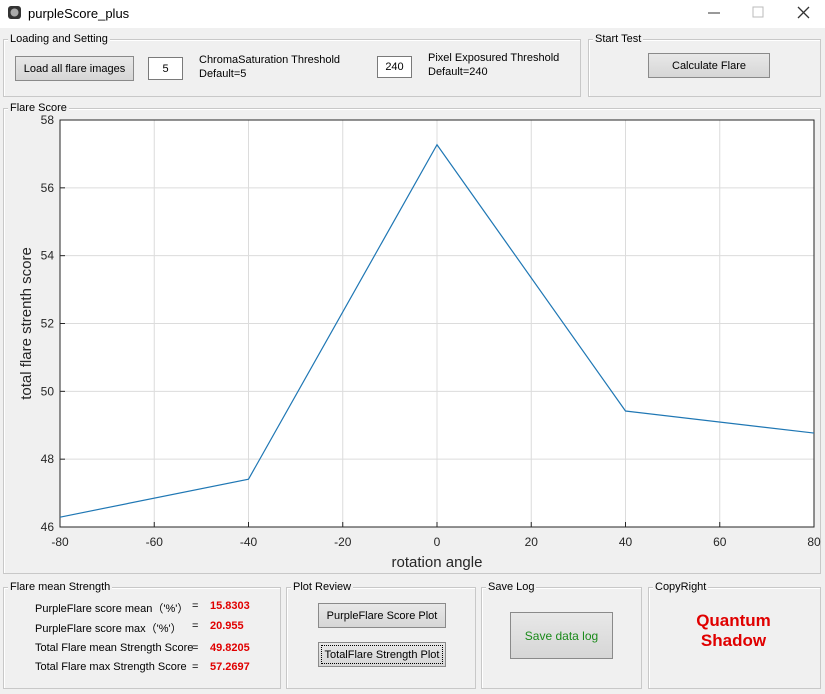 The height and width of the screenshot is (694, 825). Describe the element at coordinates (681, 587) in the screenshot. I see `panel-title: CopyRight` at that location.